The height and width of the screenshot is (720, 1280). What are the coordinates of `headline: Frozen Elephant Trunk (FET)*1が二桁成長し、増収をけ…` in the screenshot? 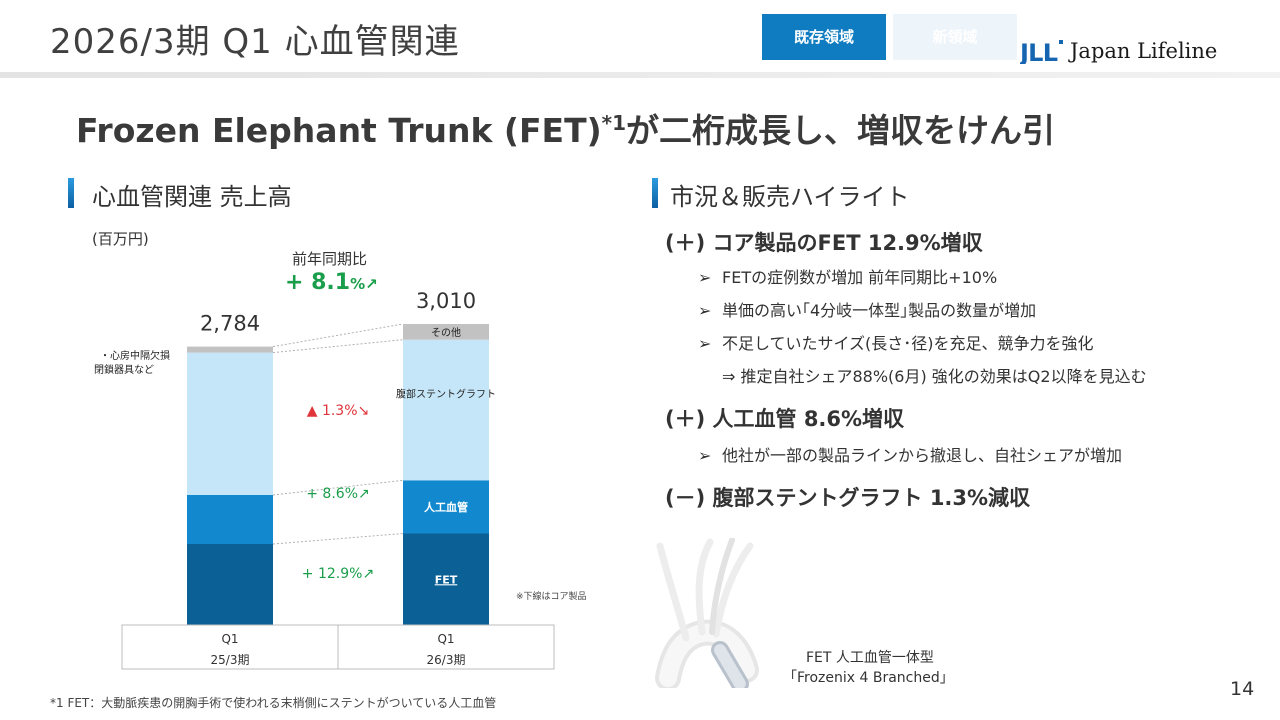 It's located at (565, 128).